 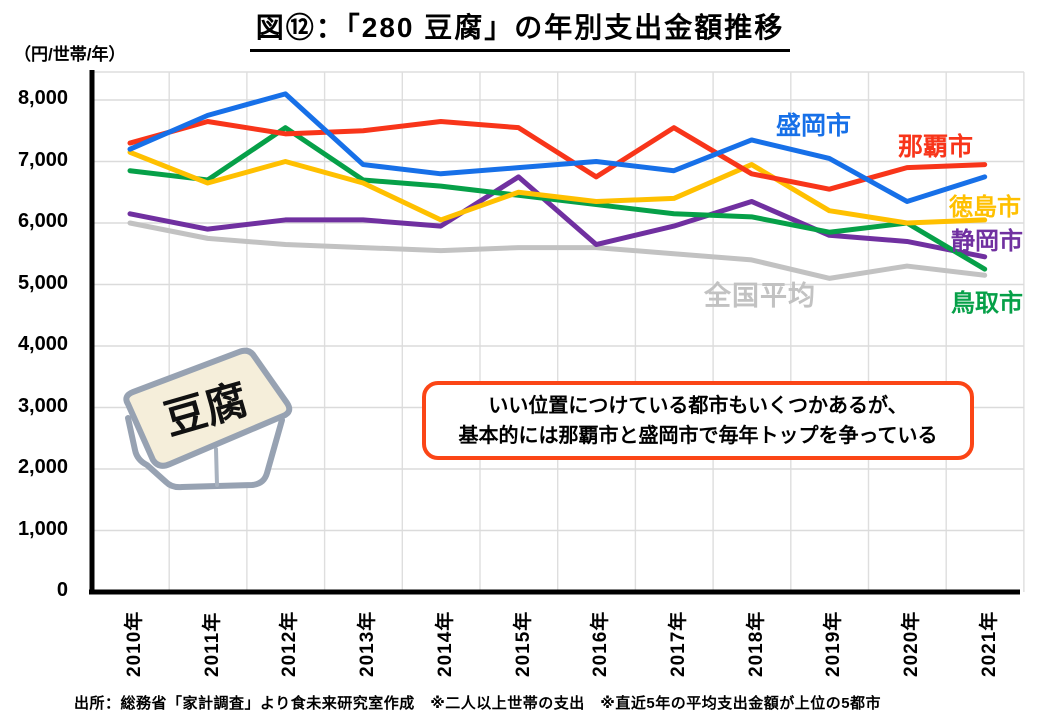 What do you see at coordinates (290, 643) in the screenshot?
I see `x-axis-tick-label: 2012年` at bounding box center [290, 643].